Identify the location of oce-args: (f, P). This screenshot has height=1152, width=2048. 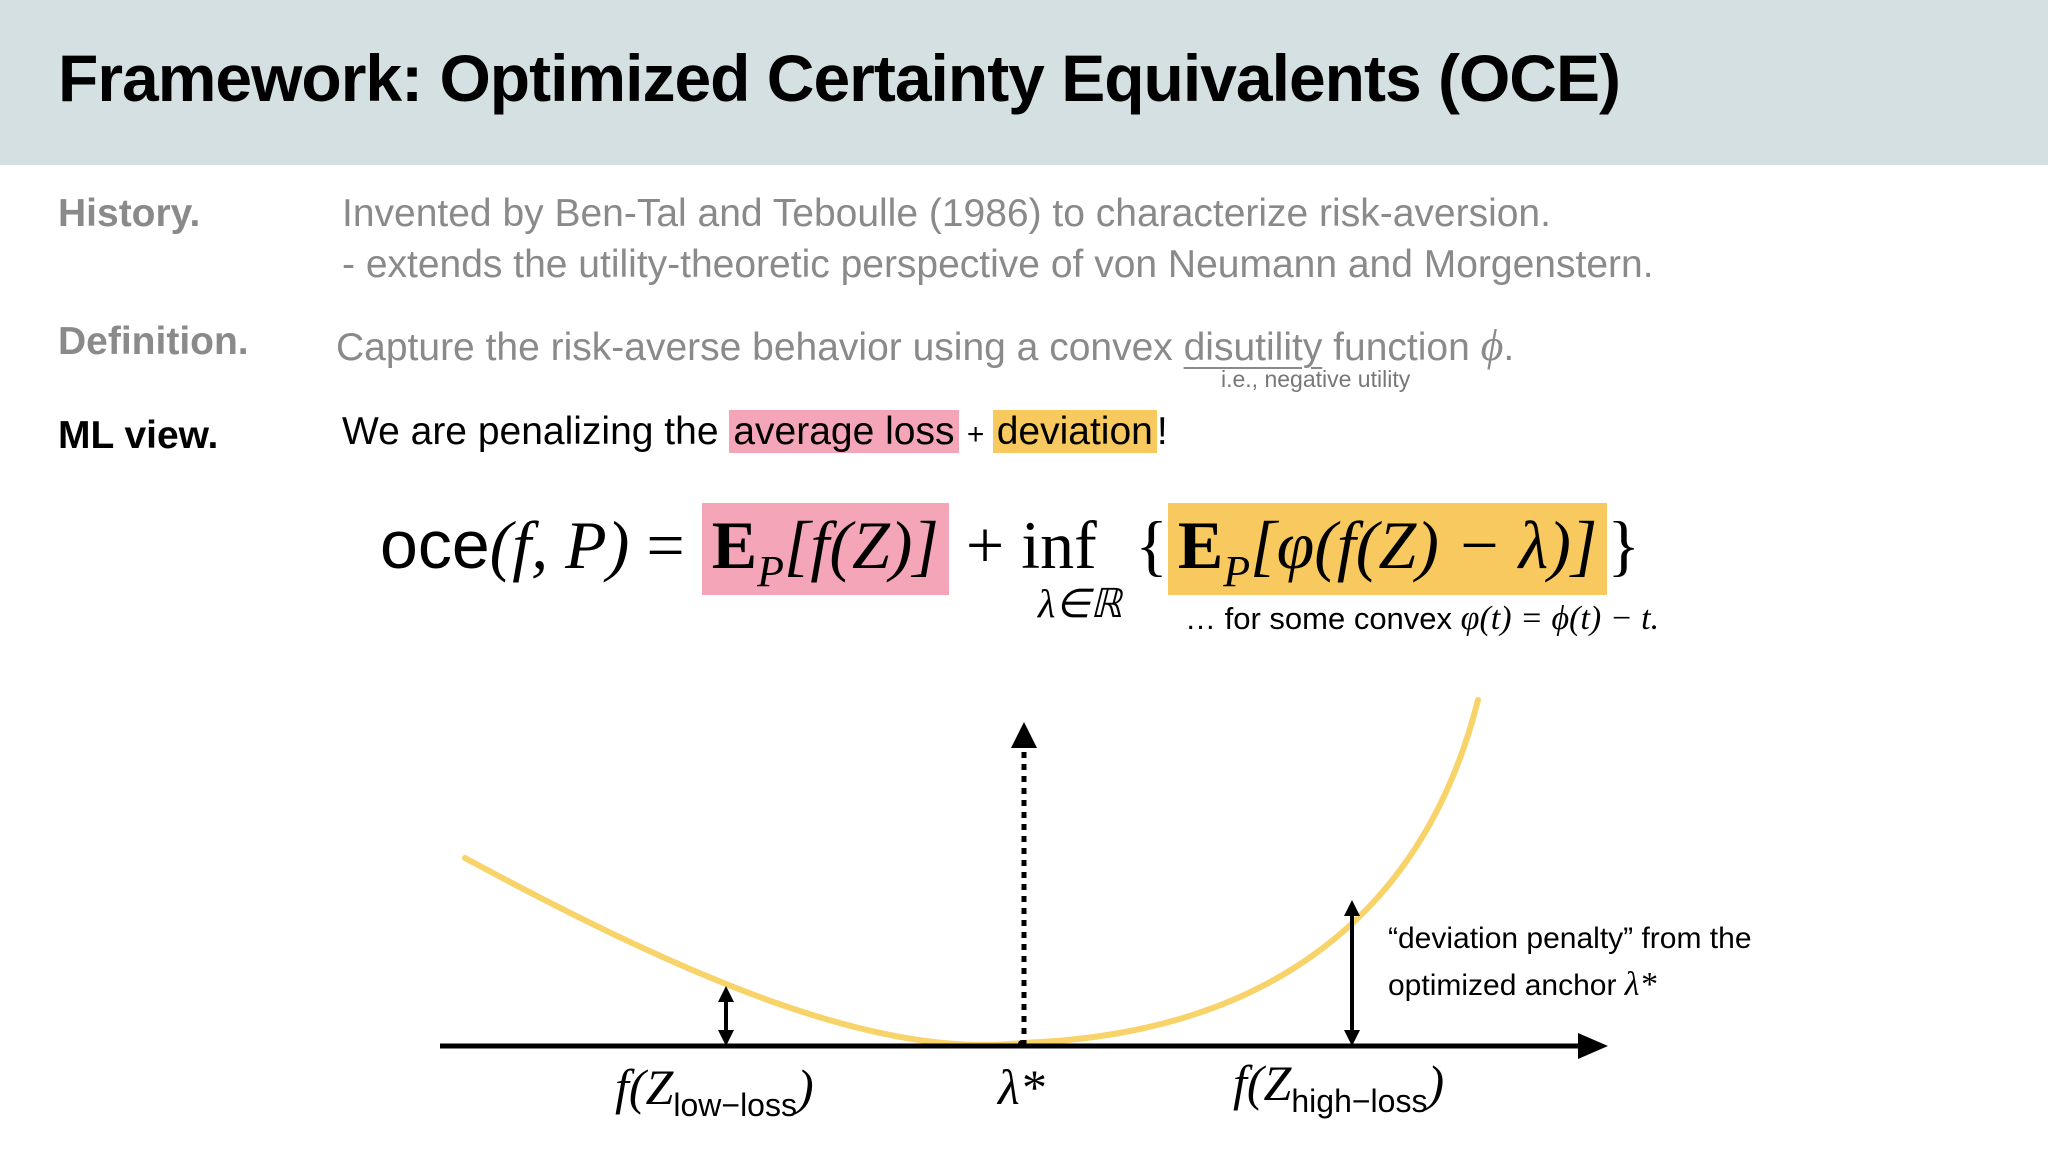
(559, 545).